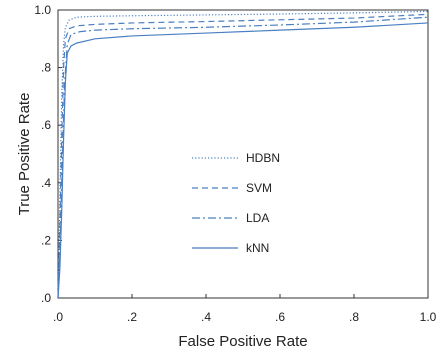  Describe the element at coordinates (242, 341) in the screenshot. I see `x-axis-label: False Positive Rate` at that location.